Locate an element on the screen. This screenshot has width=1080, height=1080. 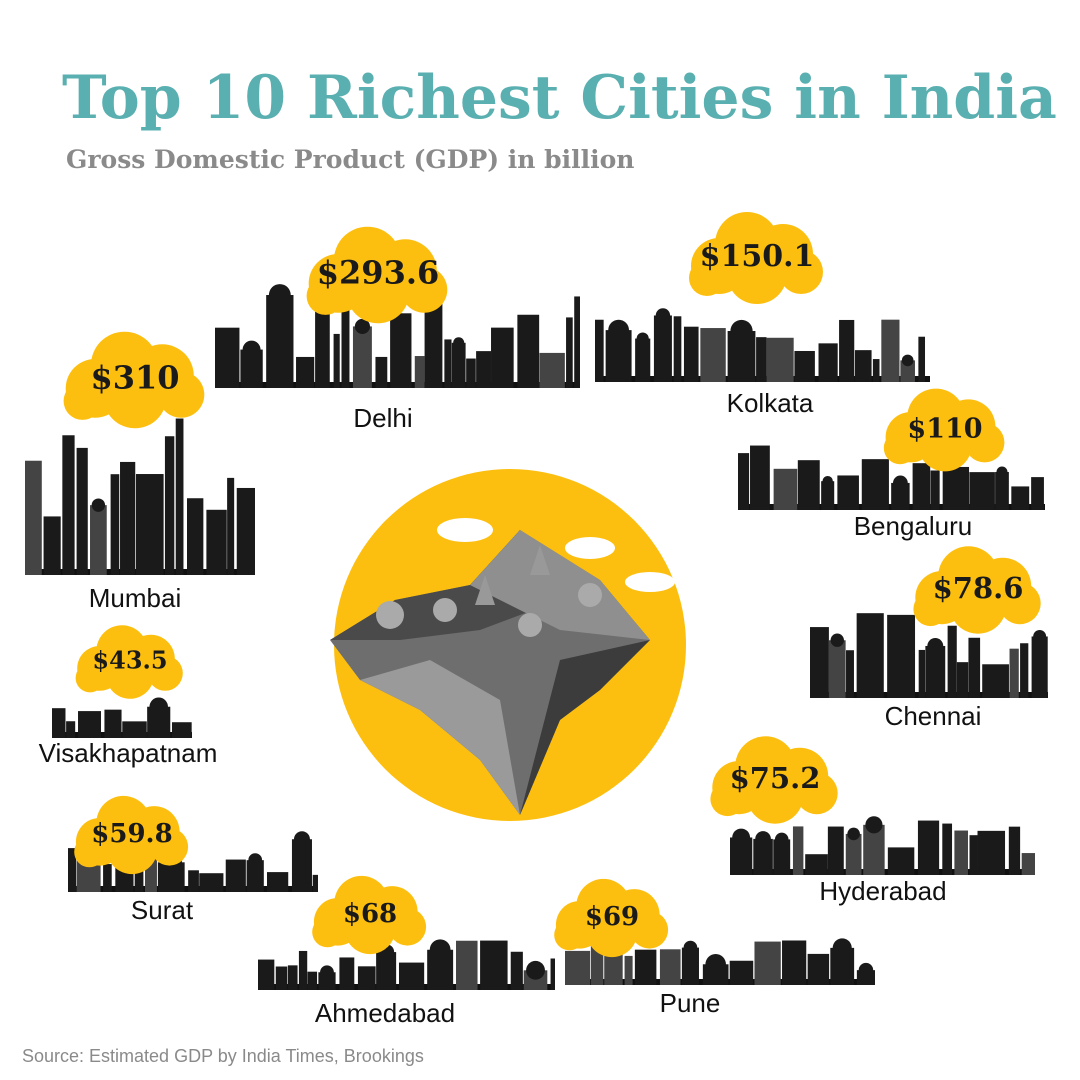
gdp-value: $59.8 is located at coordinates (131, 834).